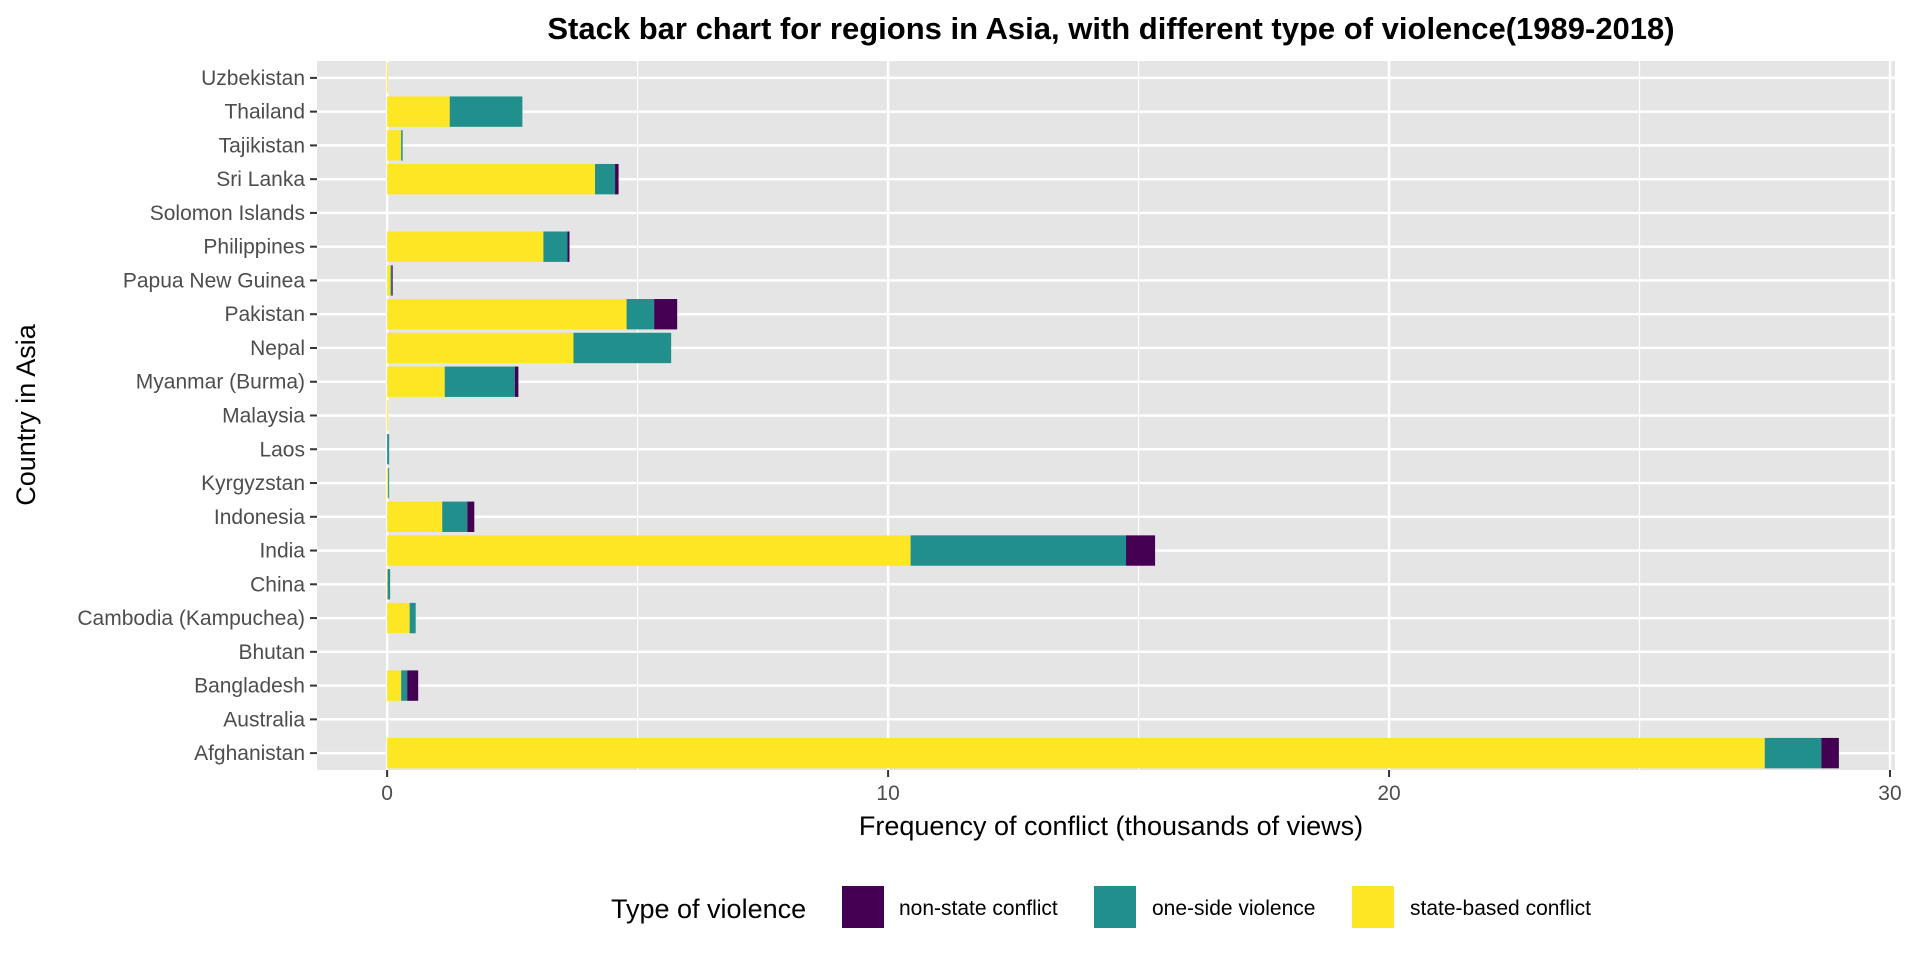 The height and width of the screenshot is (960, 1920). What do you see at coordinates (214, 280) in the screenshot?
I see `y-tick-label: Papua New Guinea` at bounding box center [214, 280].